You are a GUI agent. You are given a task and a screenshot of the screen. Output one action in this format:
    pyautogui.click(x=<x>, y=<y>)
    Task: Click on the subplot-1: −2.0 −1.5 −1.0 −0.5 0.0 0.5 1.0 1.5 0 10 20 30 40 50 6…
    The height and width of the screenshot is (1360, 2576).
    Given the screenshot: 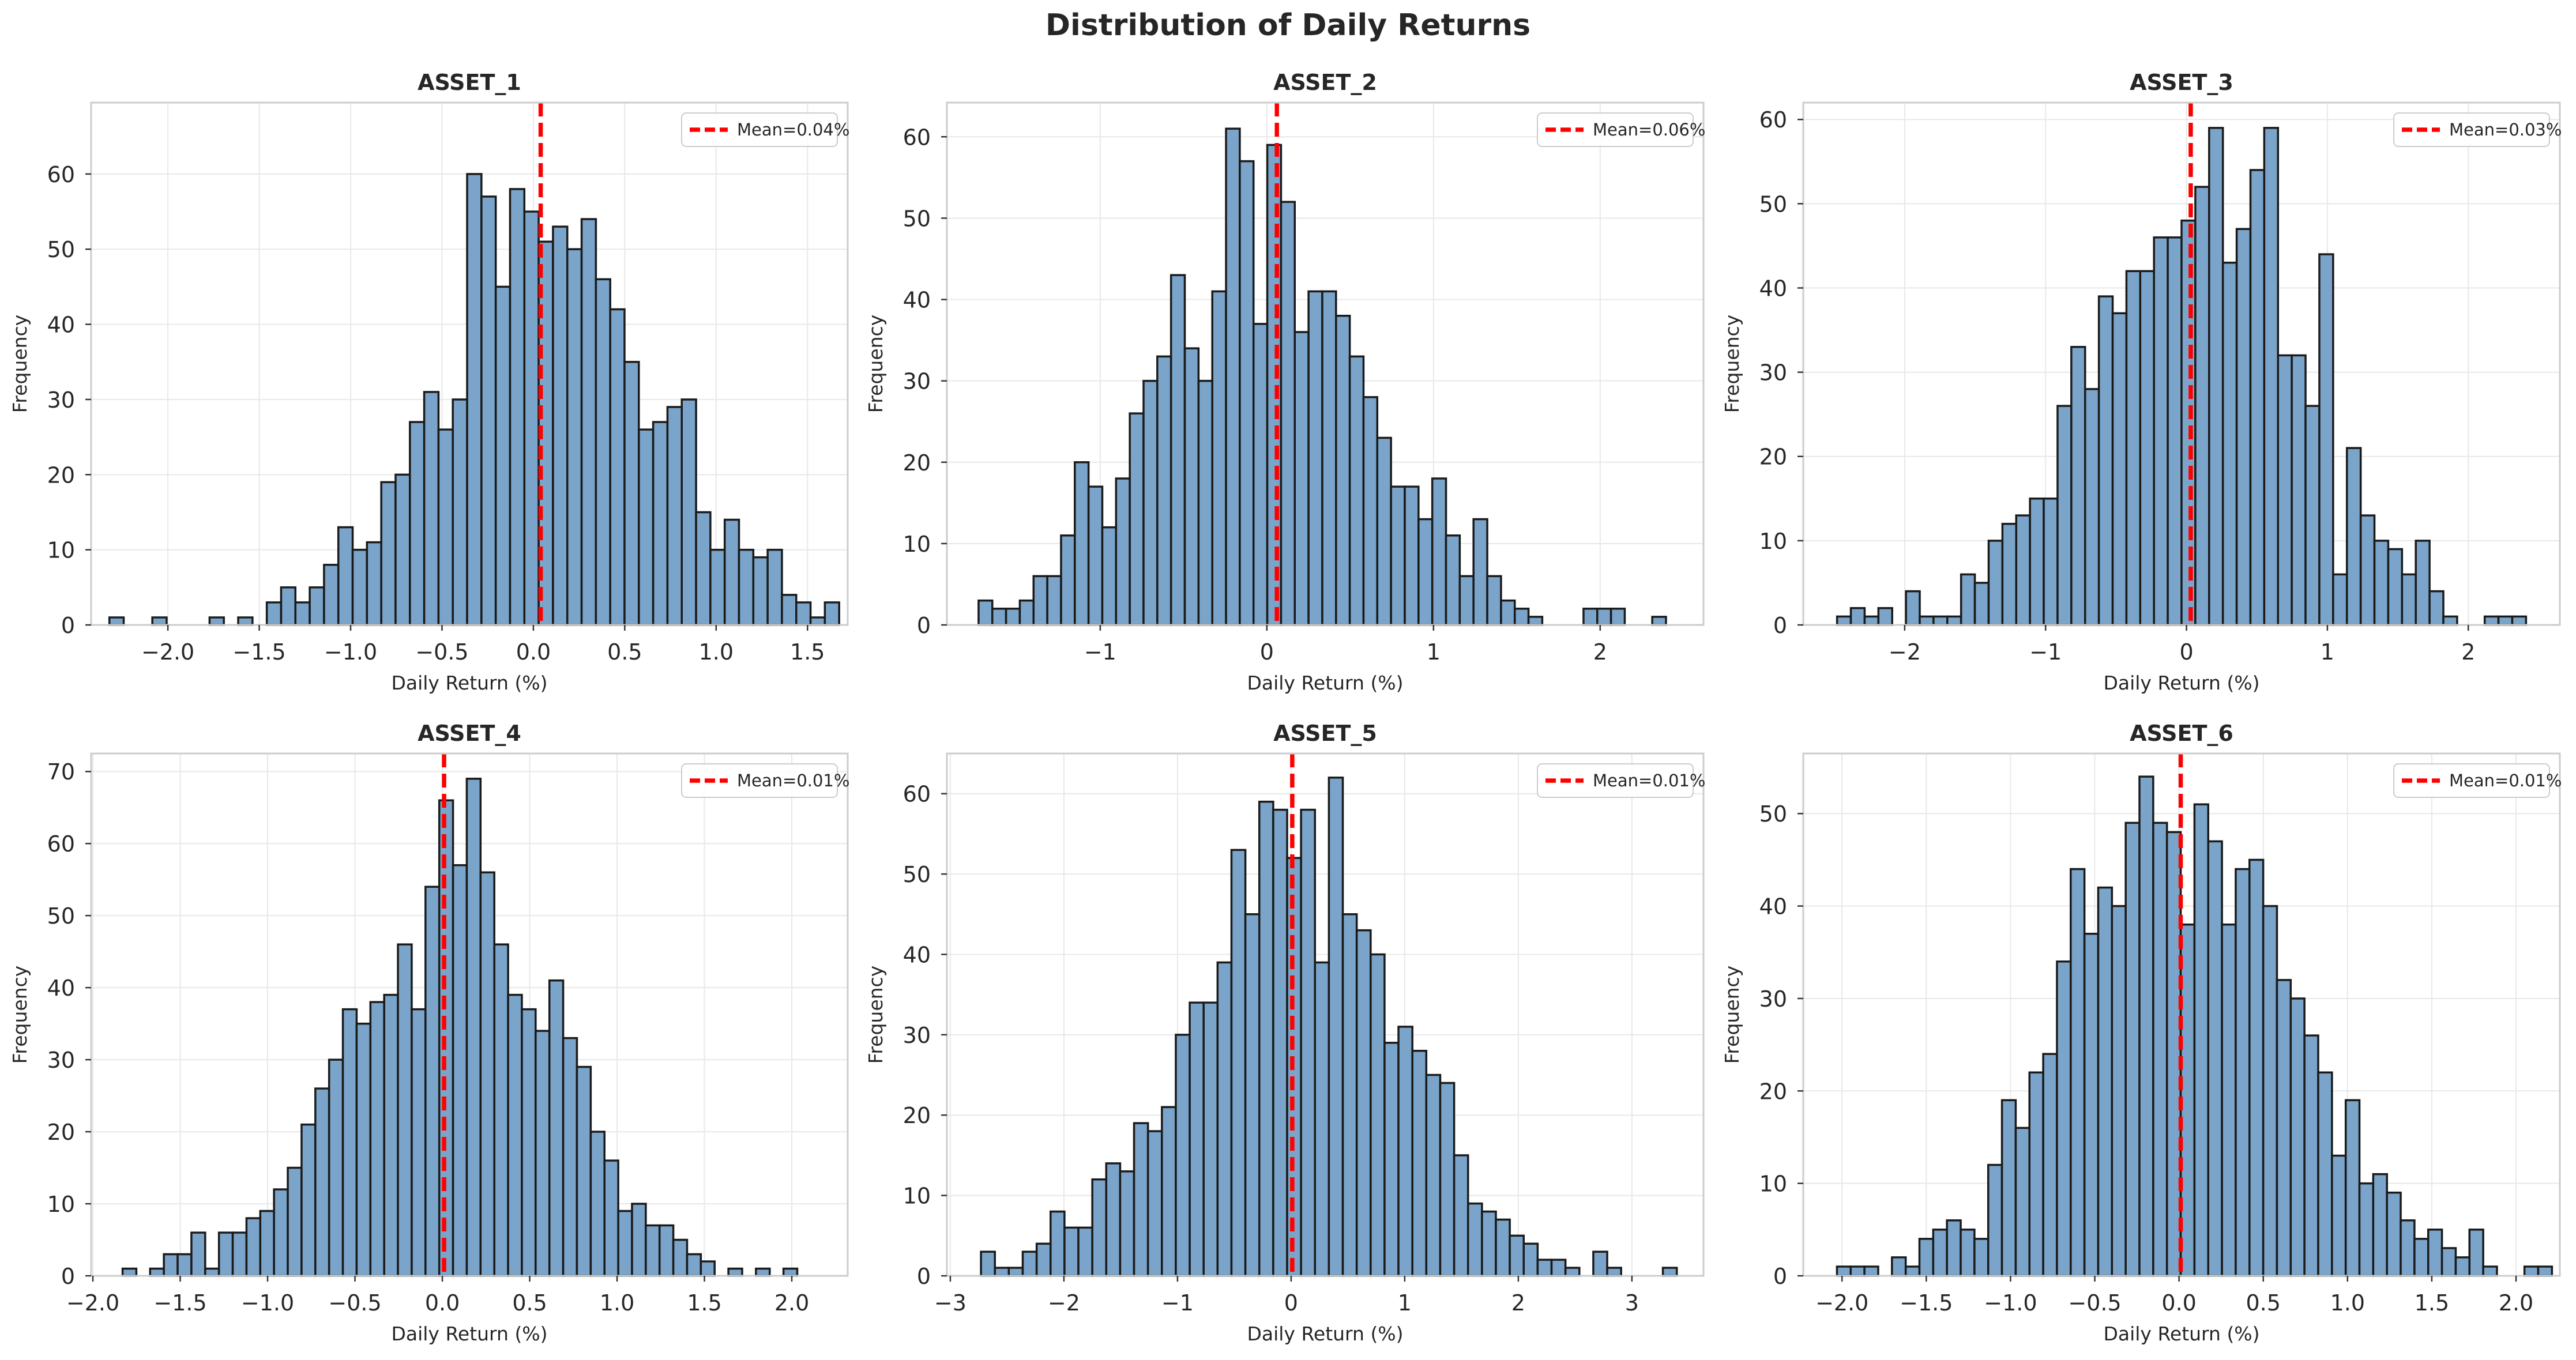 What is the action you would take?
    pyautogui.click(x=429, y=382)
    